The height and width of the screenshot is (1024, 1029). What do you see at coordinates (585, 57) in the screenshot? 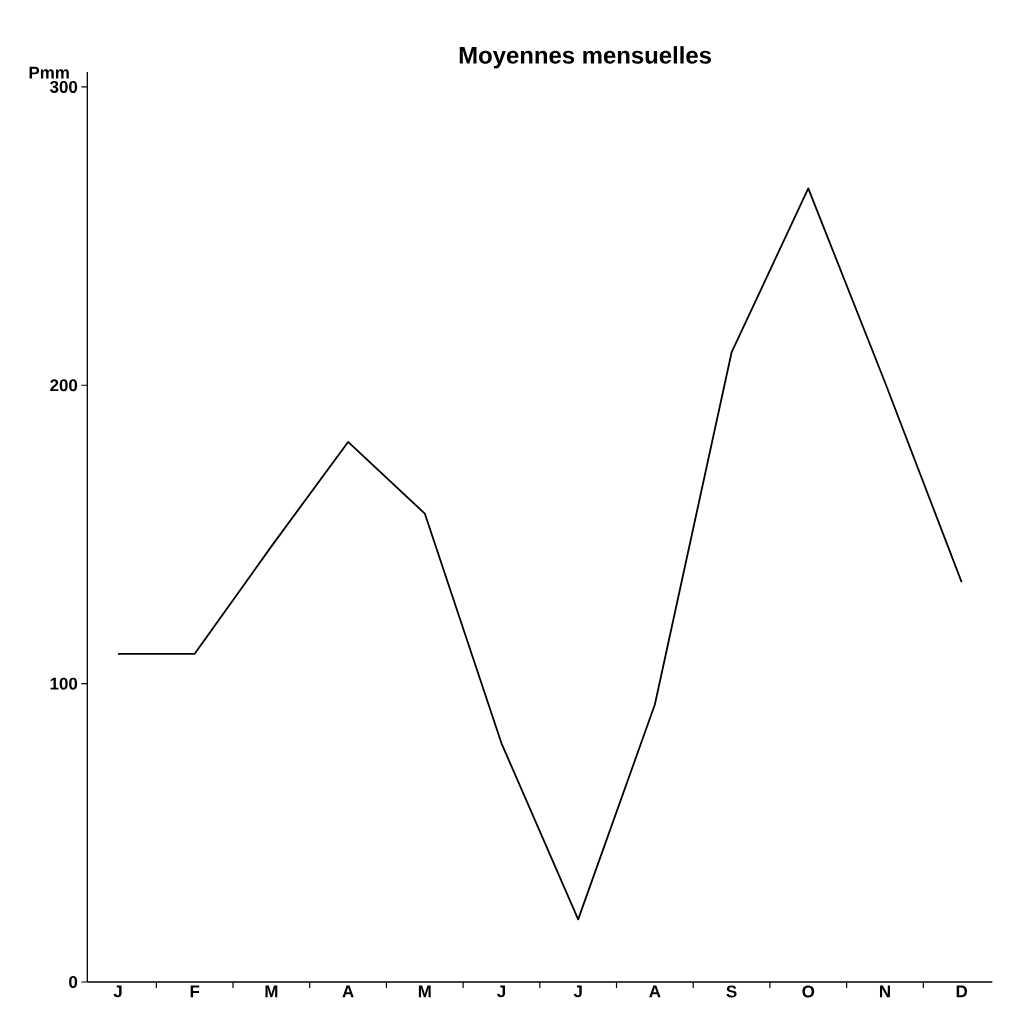
I see `chart-title: Moyennes mensuelles` at bounding box center [585, 57].